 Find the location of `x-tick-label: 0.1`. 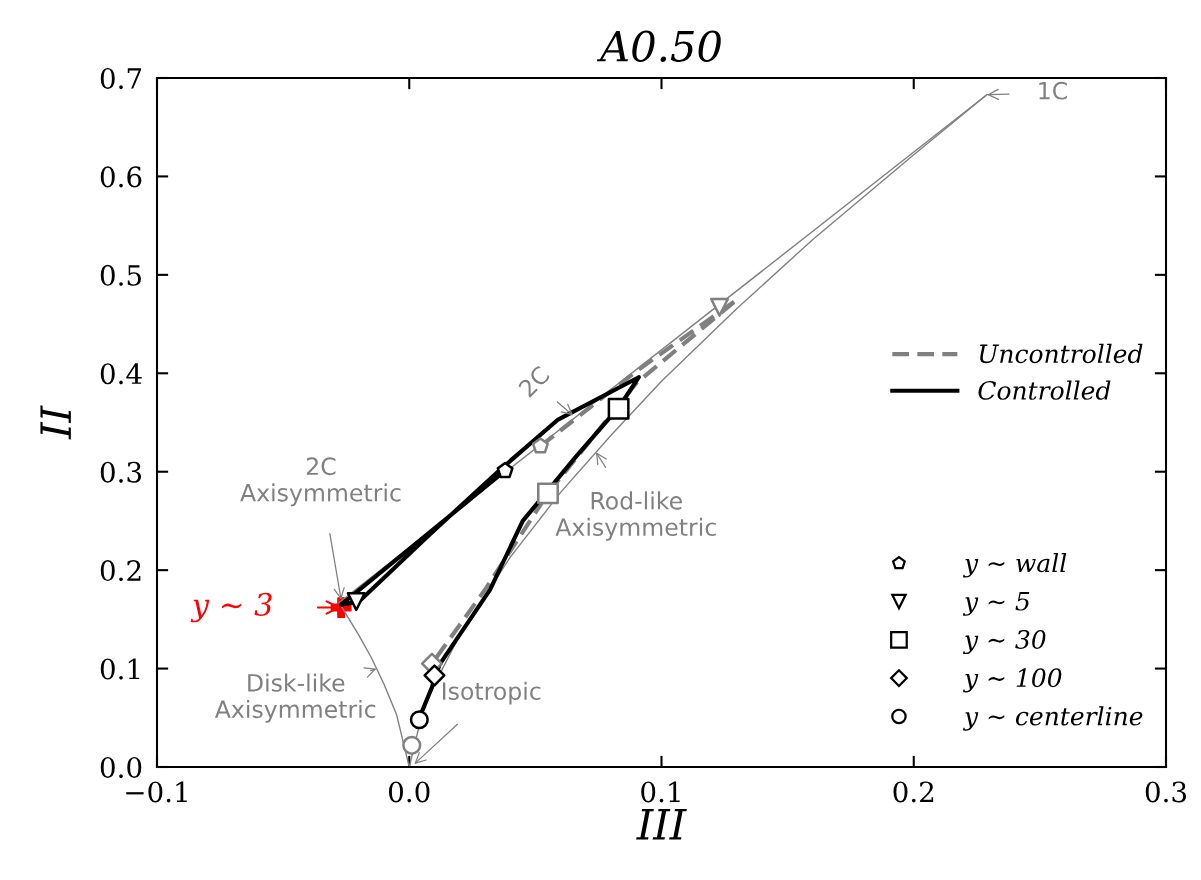

x-tick-label: 0.1 is located at coordinates (660, 792).